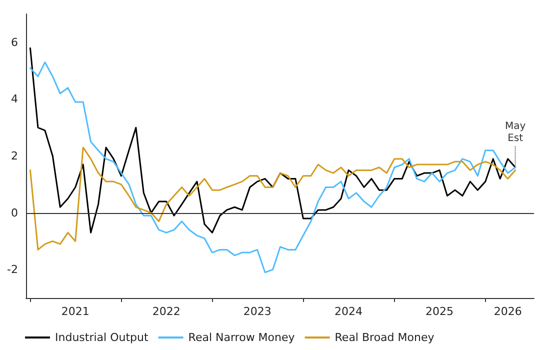 This screenshot has height=350, width=550. I want to click on legend-label: Real Narrow Money, so click(242, 337).